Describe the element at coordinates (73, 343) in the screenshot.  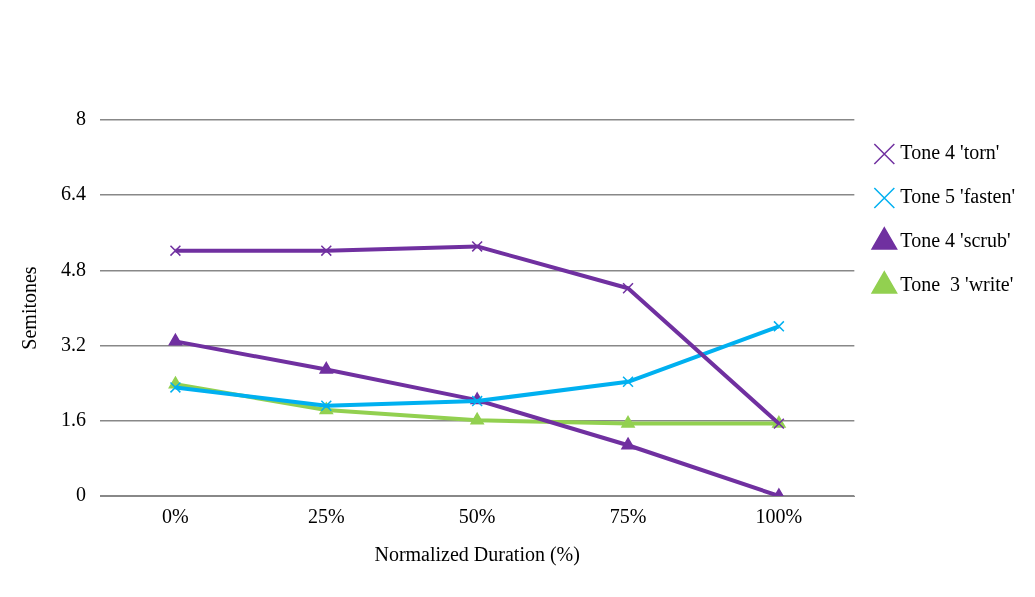
I see `y-tick-label: 3.2` at that location.